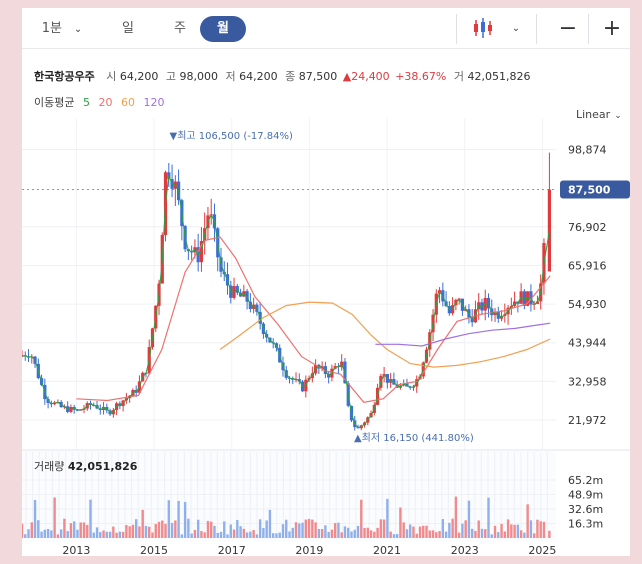 Image resolution: width=642 pixels, height=564 pixels. Describe the element at coordinates (54, 102) in the screenshot. I see `moving-average-label: 이동평균` at that location.